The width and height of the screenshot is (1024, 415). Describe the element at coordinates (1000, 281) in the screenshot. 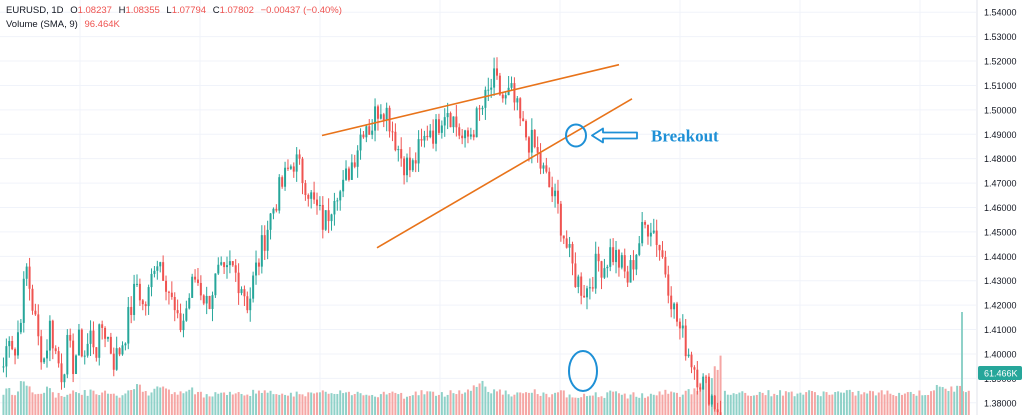

I see `price-tick-label: 1.43000` at that location.